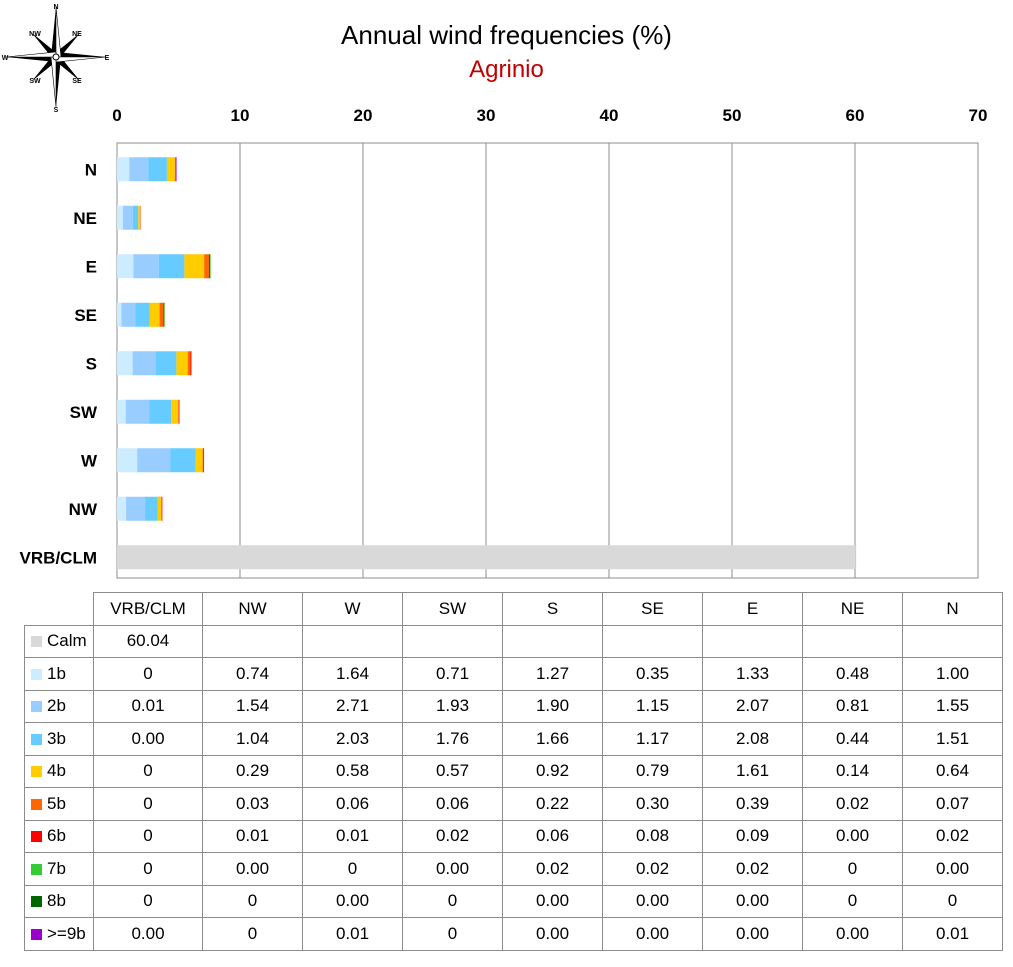 This screenshot has height=967, width=1013. What do you see at coordinates (77, 34) in the screenshot?
I see `compass-label-ne: NE` at bounding box center [77, 34].